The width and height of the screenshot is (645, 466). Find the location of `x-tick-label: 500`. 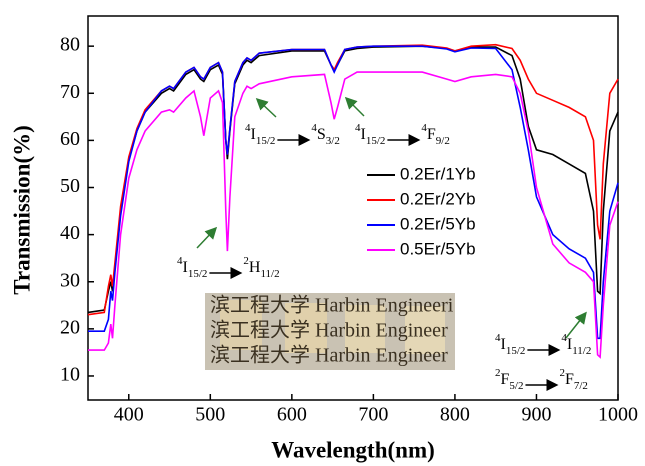

x-tick-label: 500 is located at coordinates (210, 415).